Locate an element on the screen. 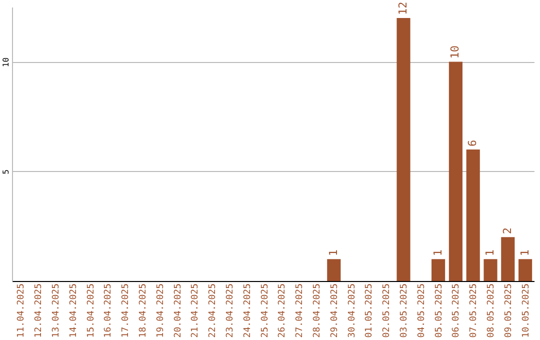 The height and width of the screenshot is (340, 540). x-tick-label: 23.04.2025 is located at coordinates (231, 311).